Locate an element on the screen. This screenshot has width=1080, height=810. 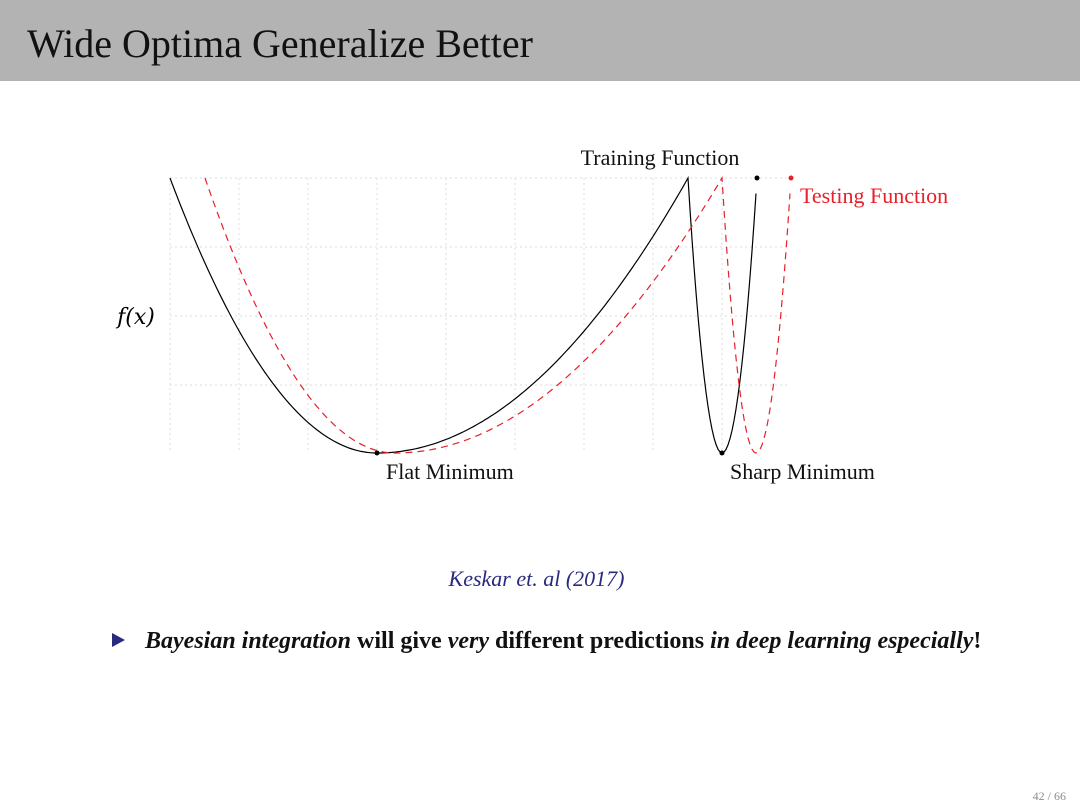
citation: Keskar et. al (2017) is located at coordinates (536, 578).